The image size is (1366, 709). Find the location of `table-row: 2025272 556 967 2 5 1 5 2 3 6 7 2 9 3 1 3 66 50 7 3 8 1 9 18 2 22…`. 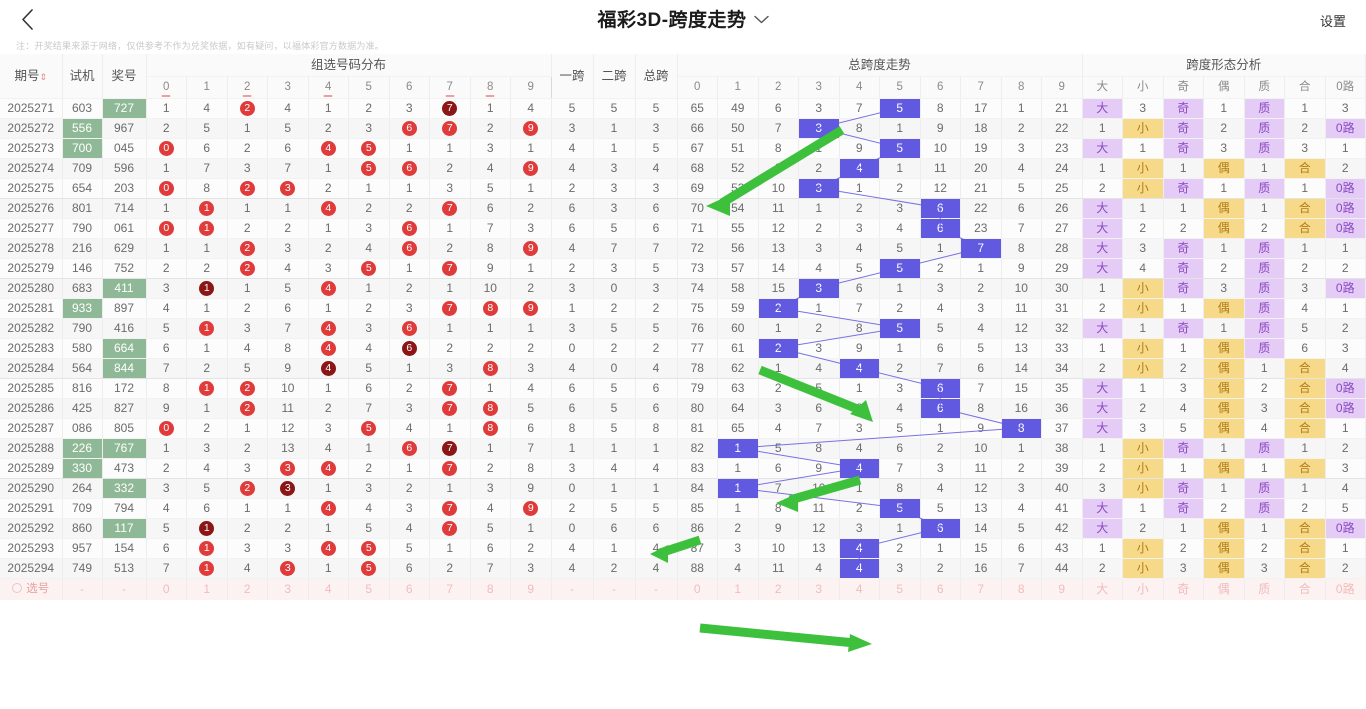

table-row: 2025272 556 967 2 5 1 5 2 3 6 7 2 9 3 1 3 66 50 7 3 8 1 9 18 2 22… is located at coordinates (683, 128).